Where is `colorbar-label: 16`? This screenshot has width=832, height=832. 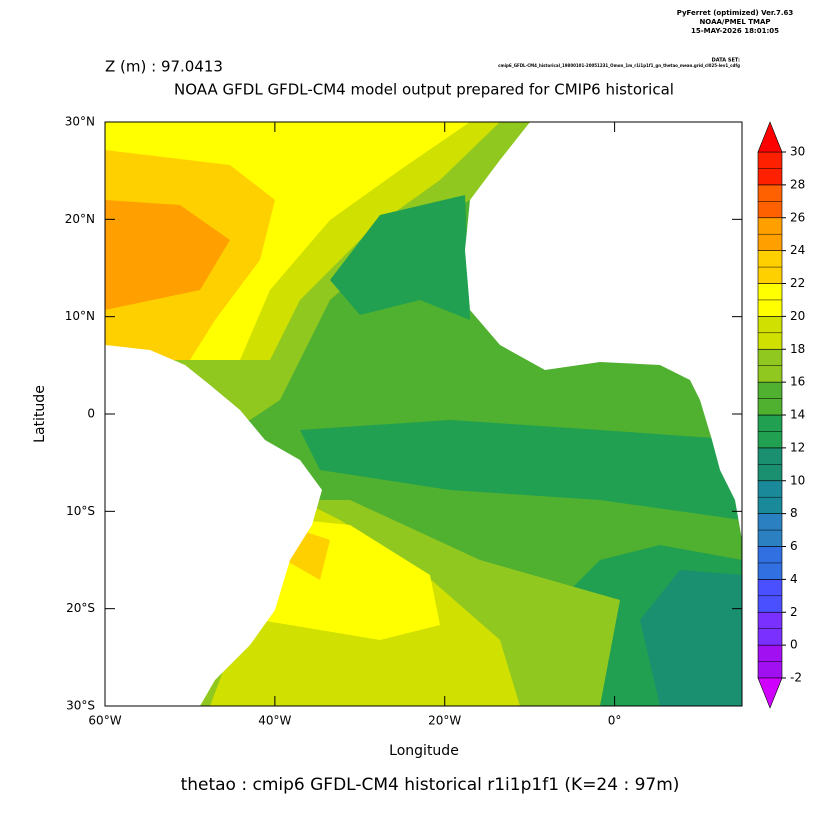
colorbar-label: 16 is located at coordinates (797, 382).